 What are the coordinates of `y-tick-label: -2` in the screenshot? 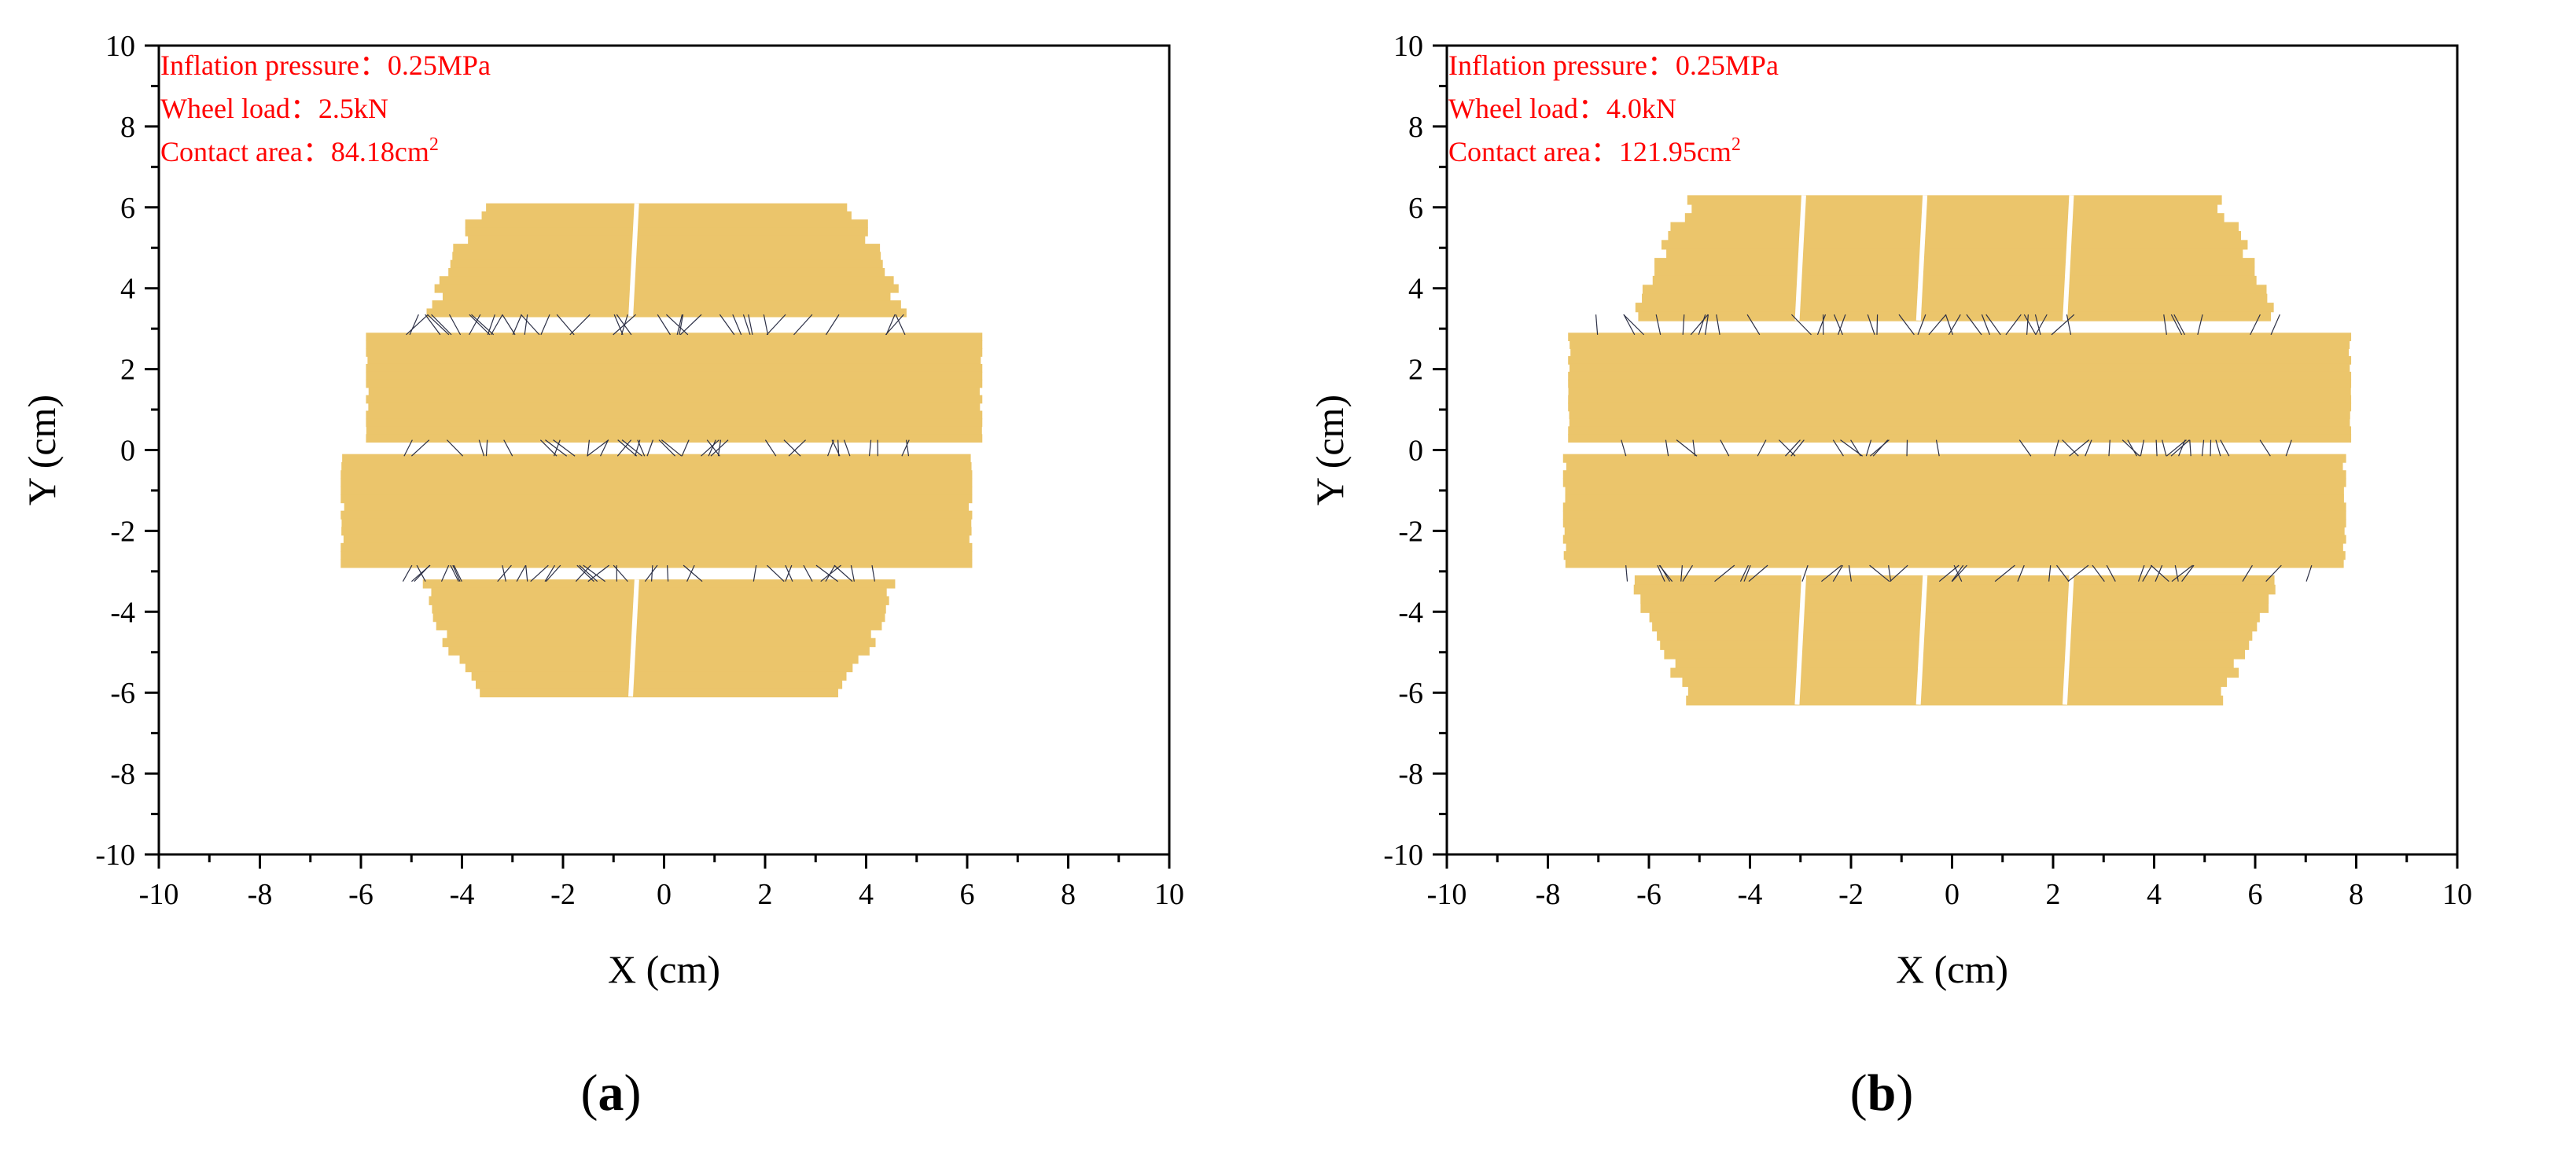 It's located at (1410, 531).